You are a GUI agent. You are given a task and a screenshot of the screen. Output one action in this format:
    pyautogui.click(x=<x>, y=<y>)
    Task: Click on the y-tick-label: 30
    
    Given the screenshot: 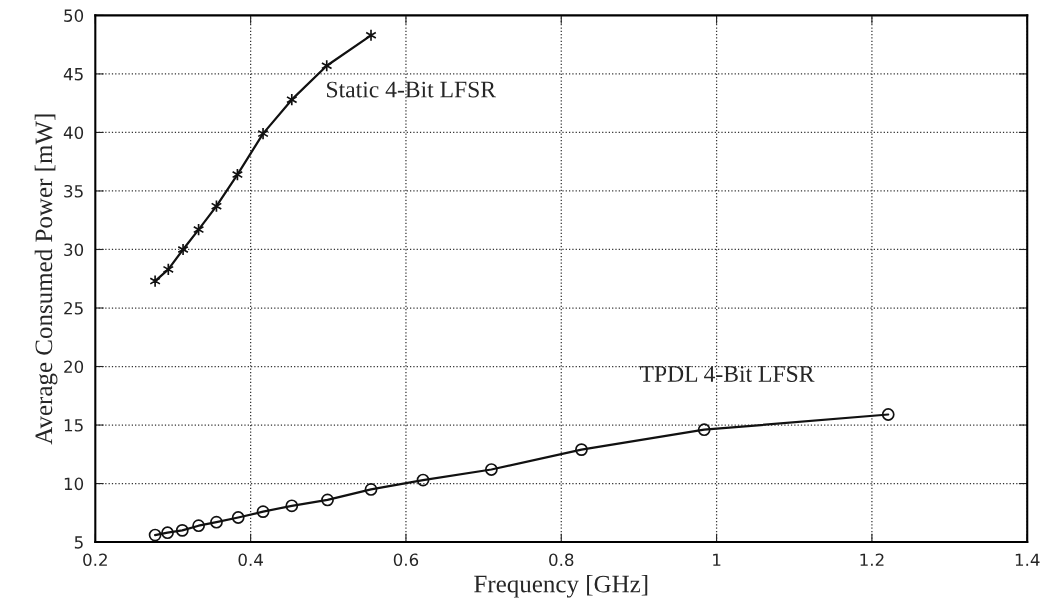 What is the action you would take?
    pyautogui.click(x=74, y=250)
    